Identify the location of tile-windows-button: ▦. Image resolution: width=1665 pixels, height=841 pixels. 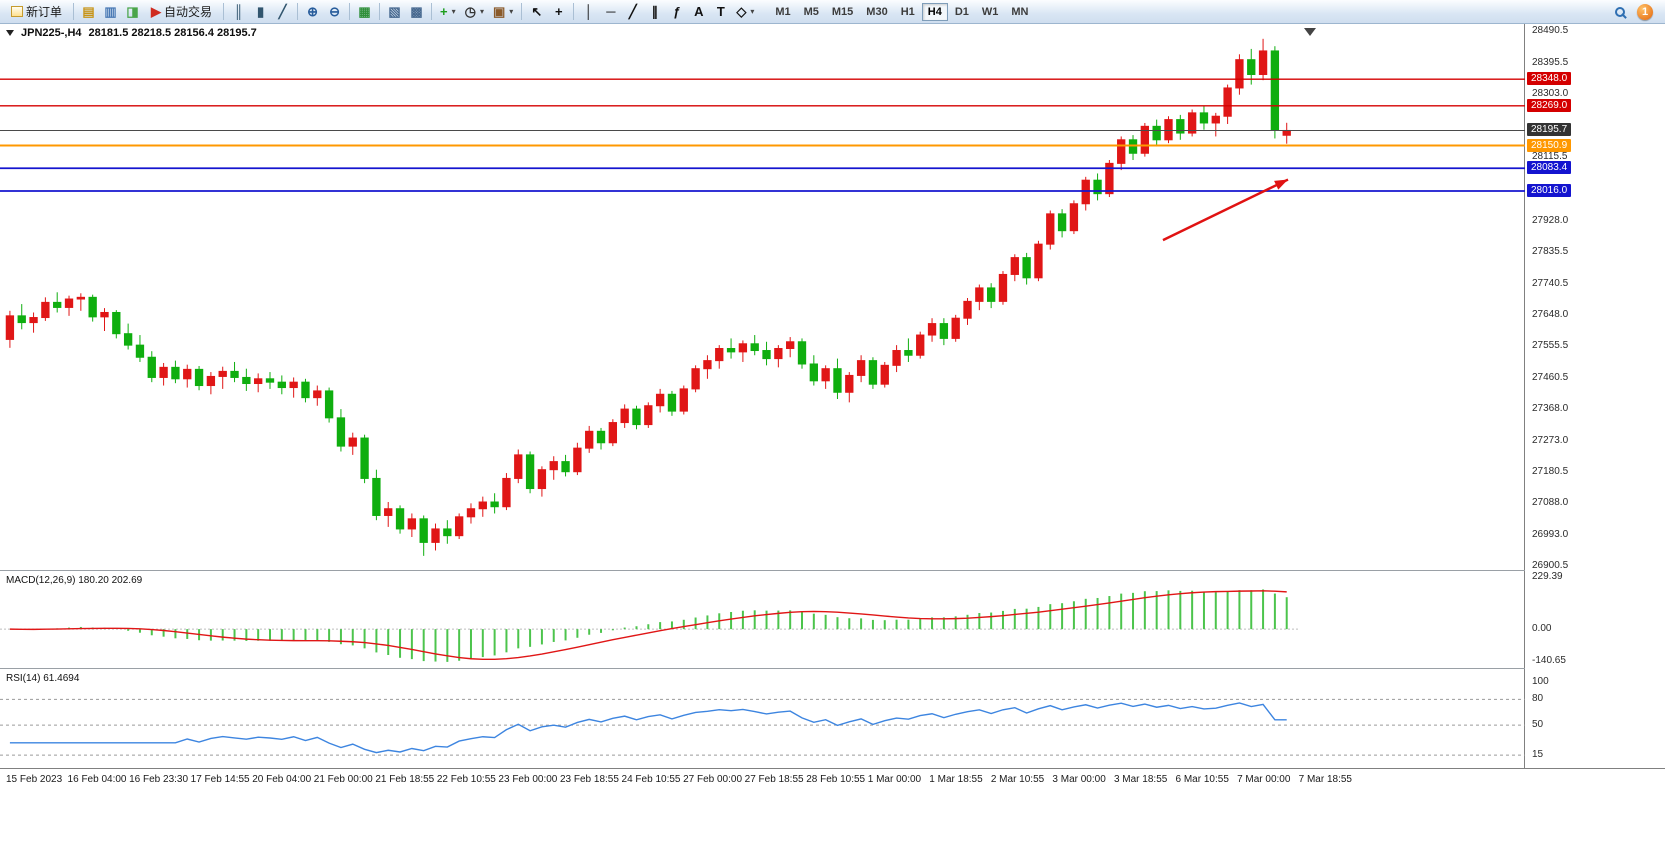
(364, 12).